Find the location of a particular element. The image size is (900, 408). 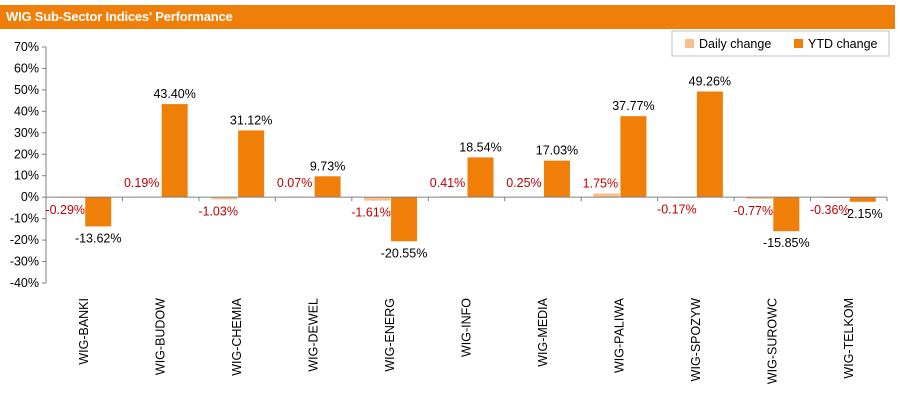

daily-change-label: 0.19% is located at coordinates (141, 183).